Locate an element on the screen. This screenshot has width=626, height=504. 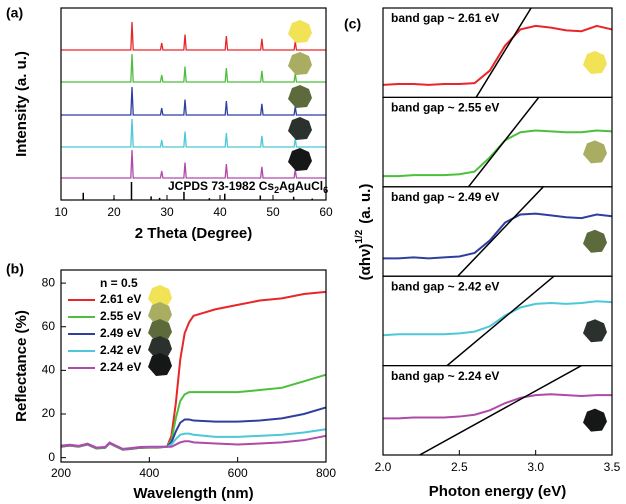
y-tick-label: 20 is located at coordinates (49, 413).